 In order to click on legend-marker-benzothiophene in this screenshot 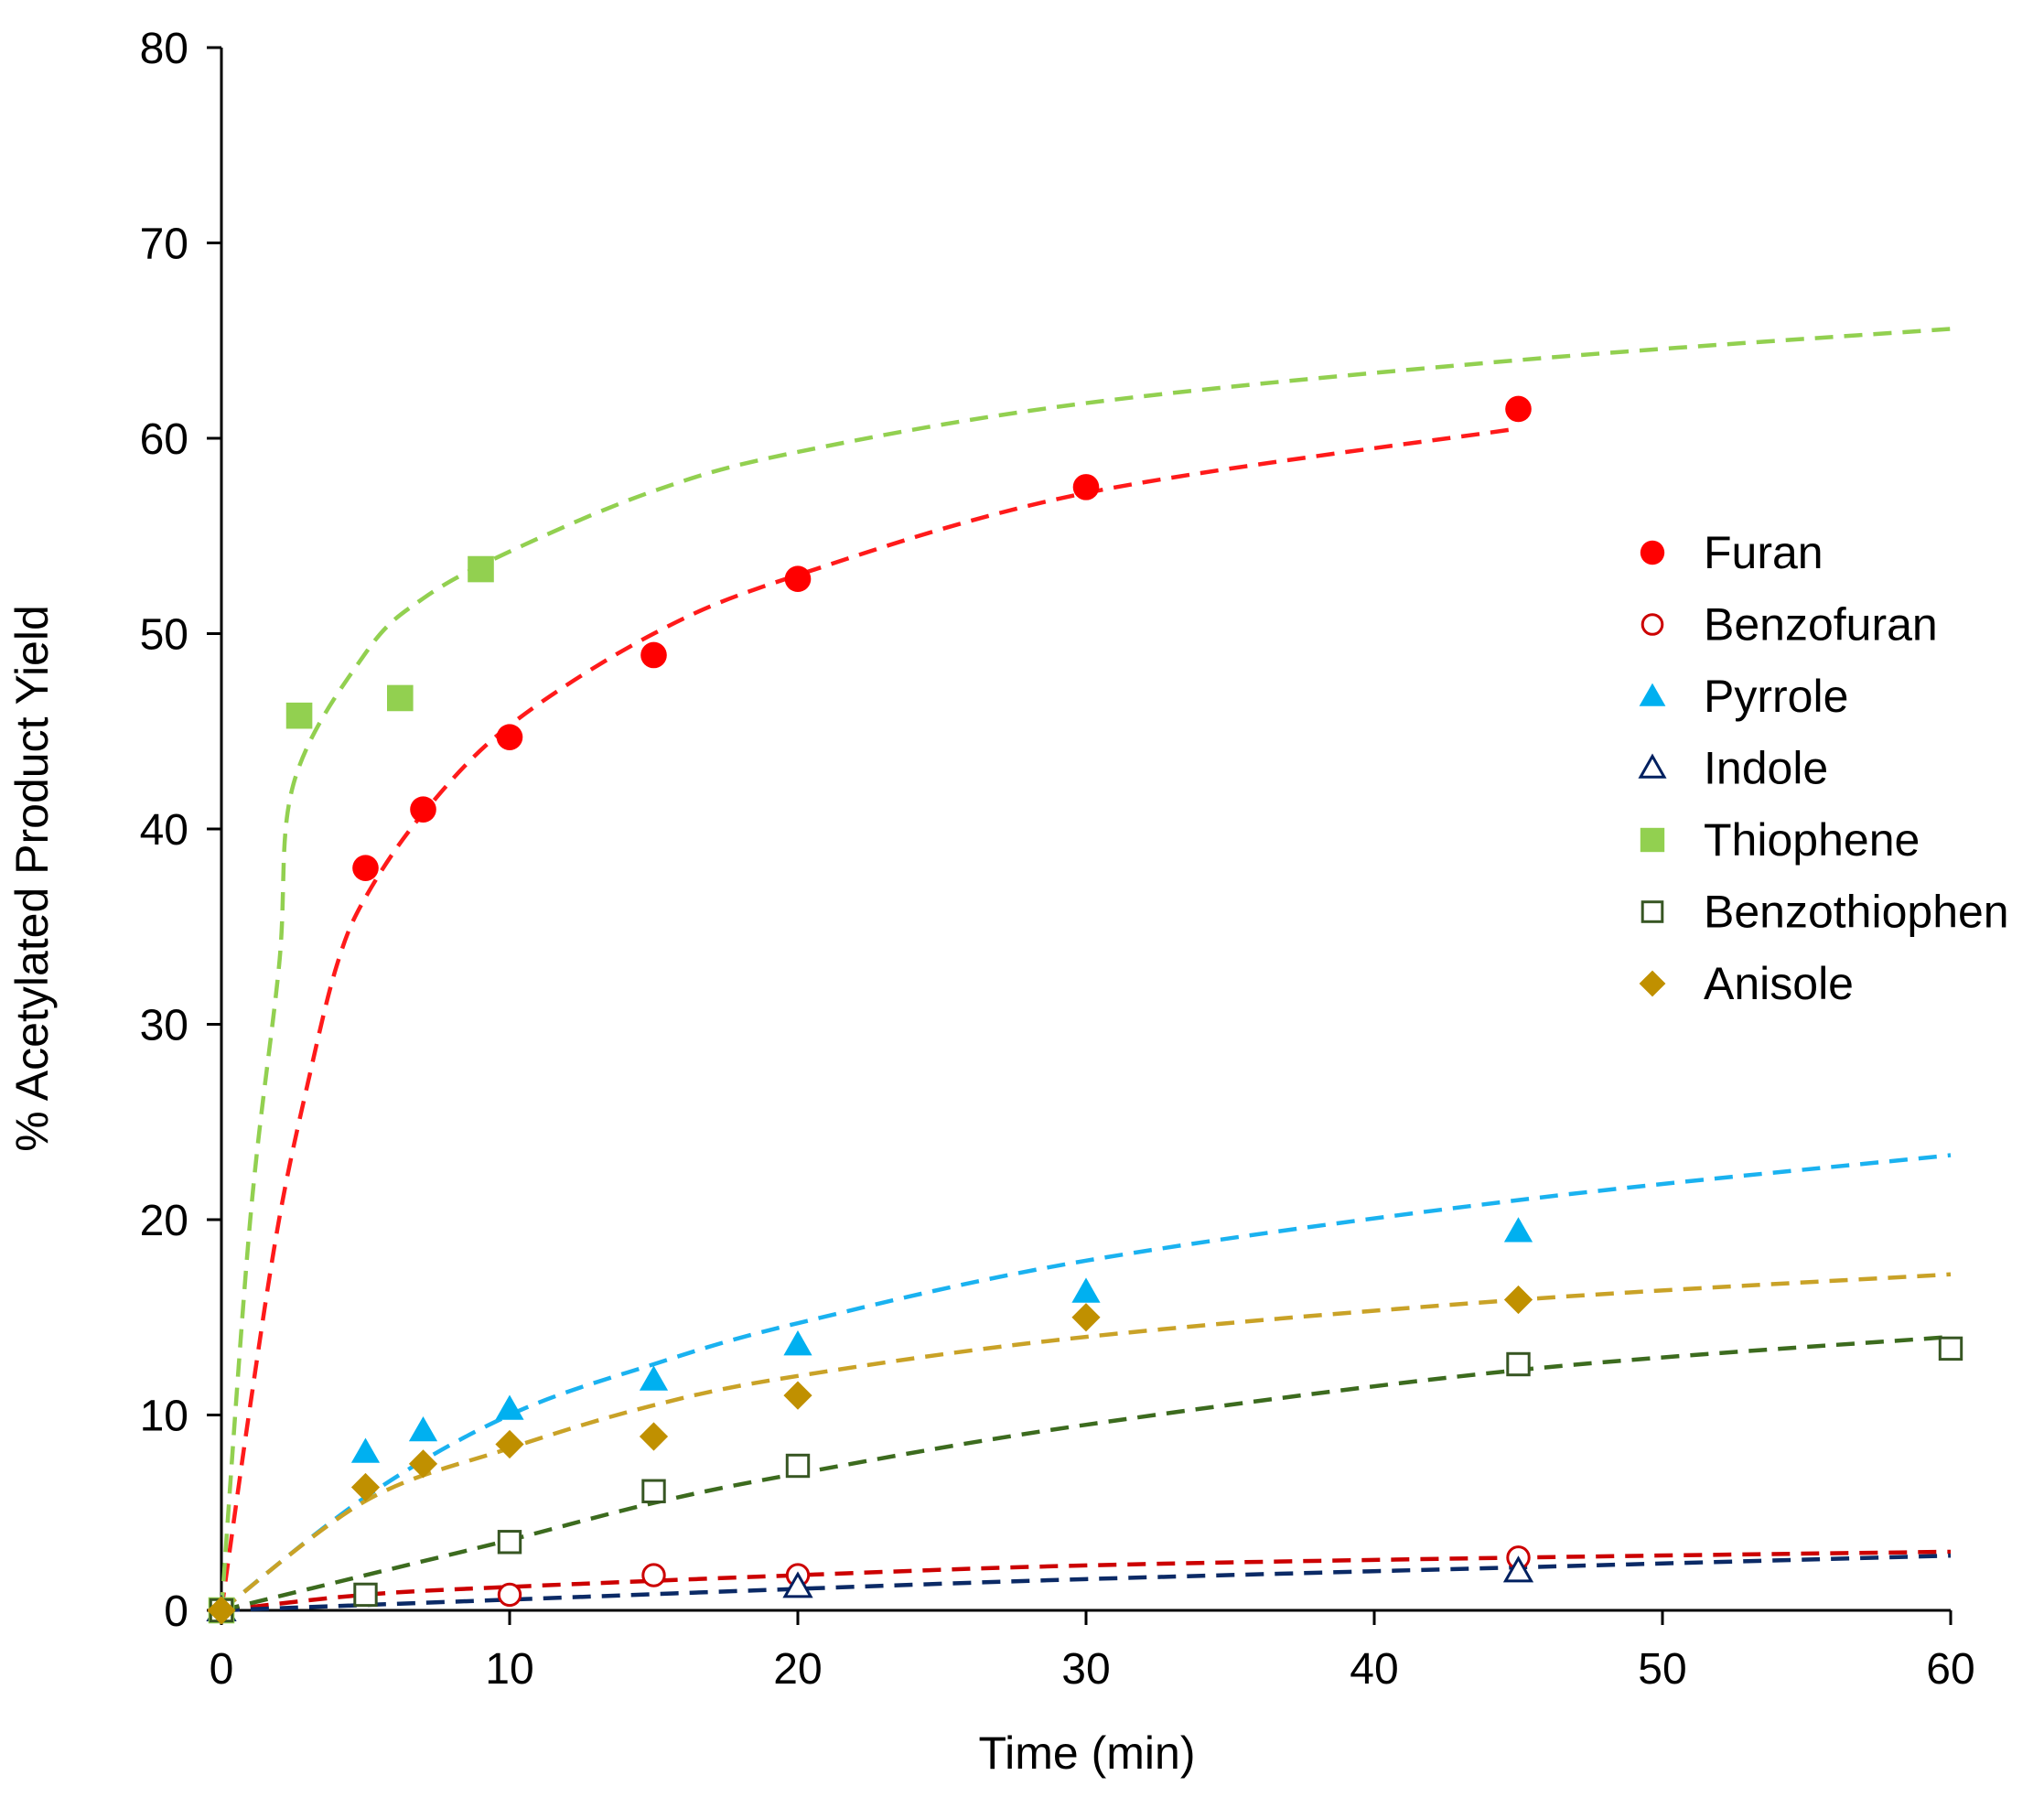, I will do `click(1652, 911)`.